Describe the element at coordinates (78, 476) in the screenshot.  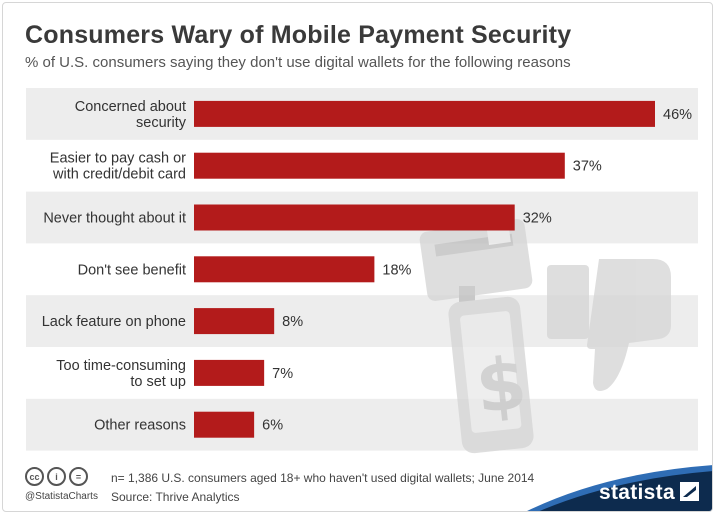
I see `nd-icon: =` at that location.